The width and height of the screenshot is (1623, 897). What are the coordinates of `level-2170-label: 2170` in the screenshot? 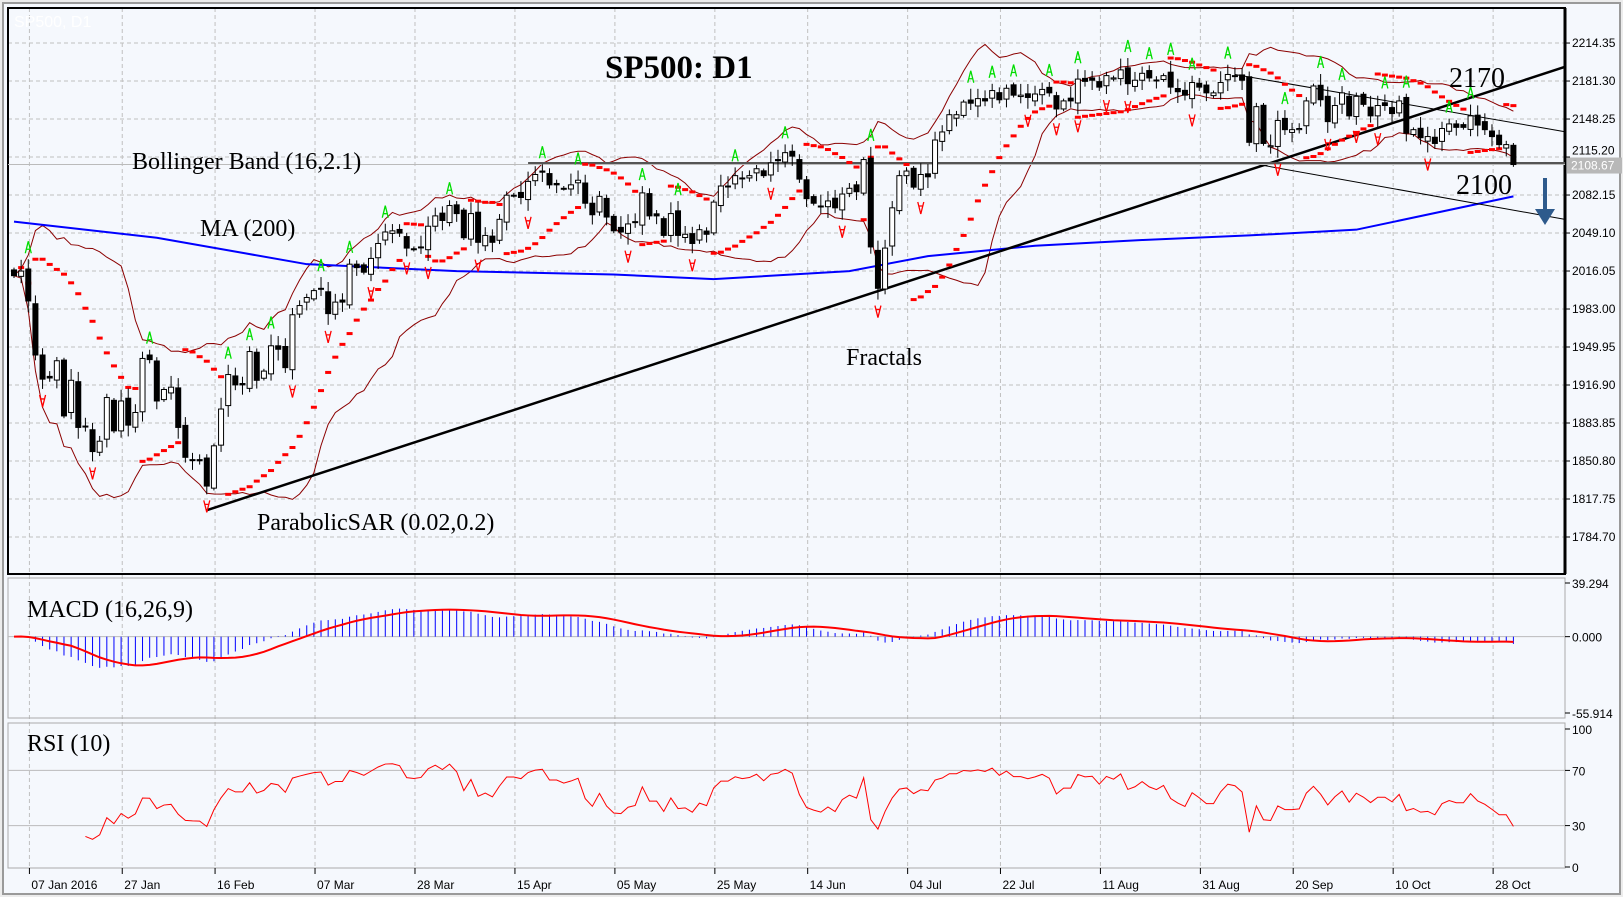 It's located at (1477, 78).